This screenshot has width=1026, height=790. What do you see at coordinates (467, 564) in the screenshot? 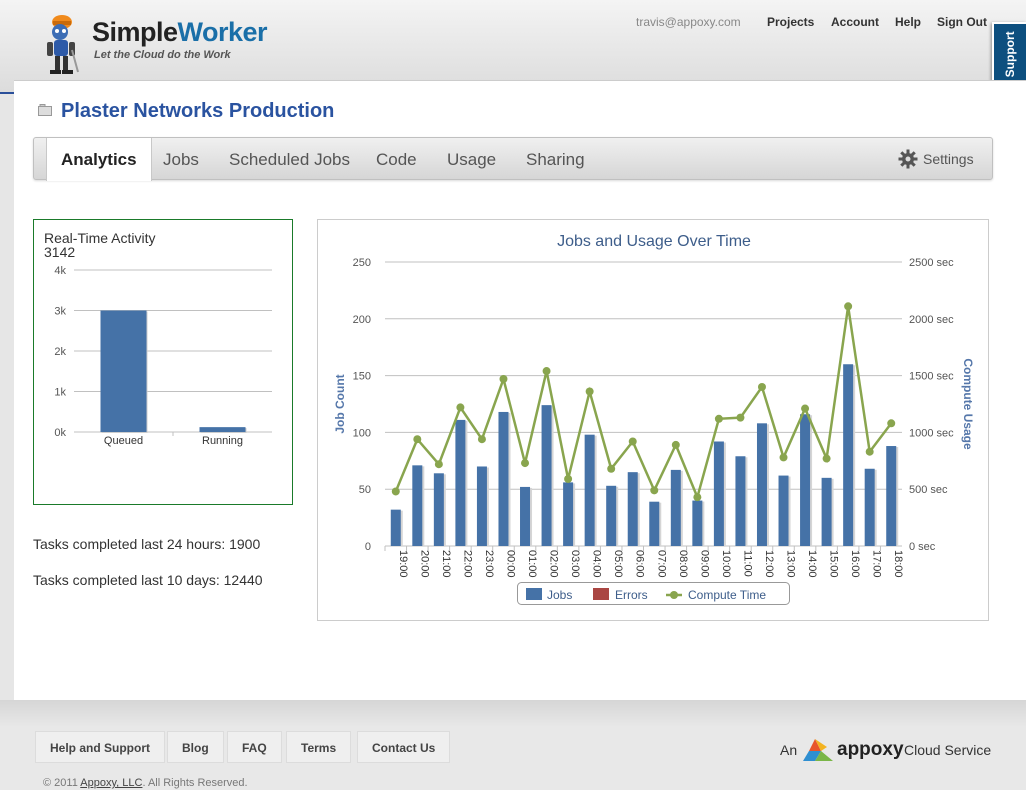
I see `x-tick-label: 22:00` at bounding box center [467, 564].